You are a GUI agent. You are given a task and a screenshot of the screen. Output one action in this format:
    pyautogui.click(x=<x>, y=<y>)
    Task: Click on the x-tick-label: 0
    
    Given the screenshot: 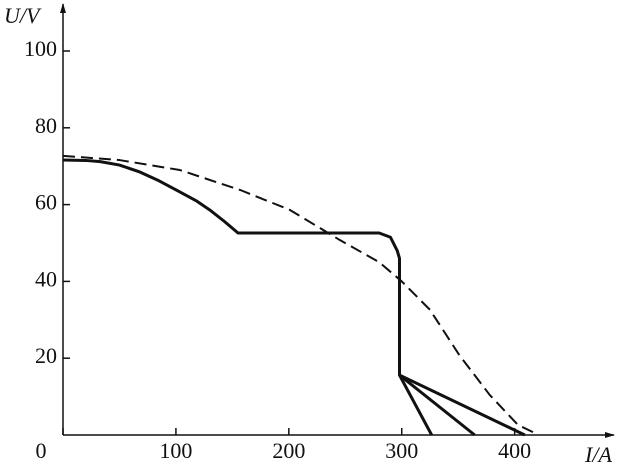 What is the action you would take?
    pyautogui.click(x=41, y=450)
    